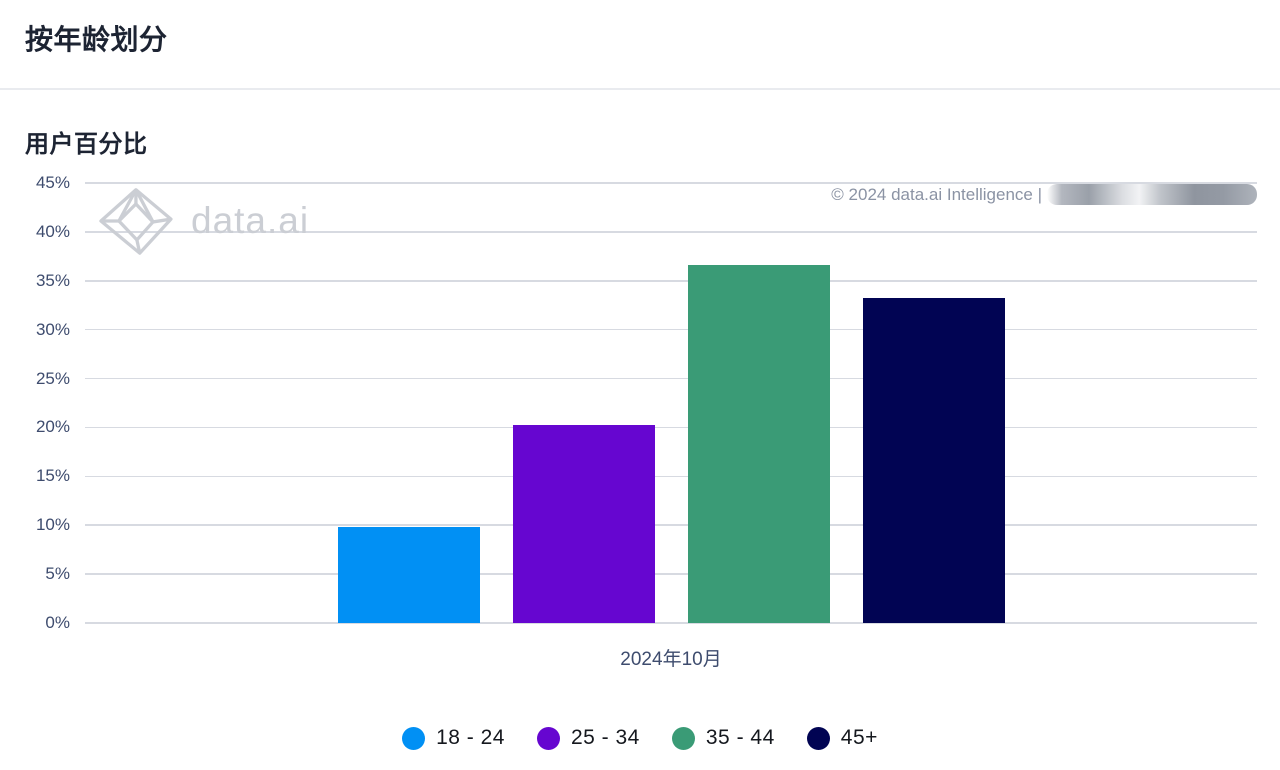 The height and width of the screenshot is (770, 1280). I want to click on legend-label: 25 - 34, so click(605, 737).